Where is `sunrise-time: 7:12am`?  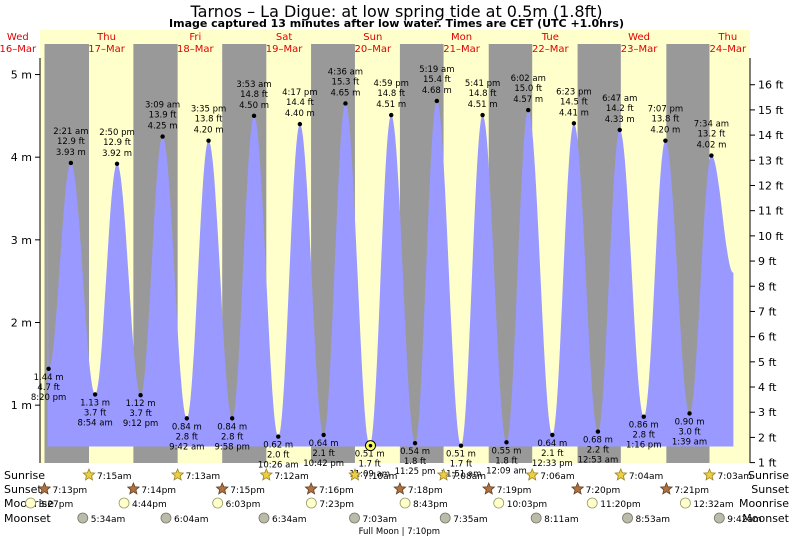 sunrise-time: 7:12am is located at coordinates (291, 477).